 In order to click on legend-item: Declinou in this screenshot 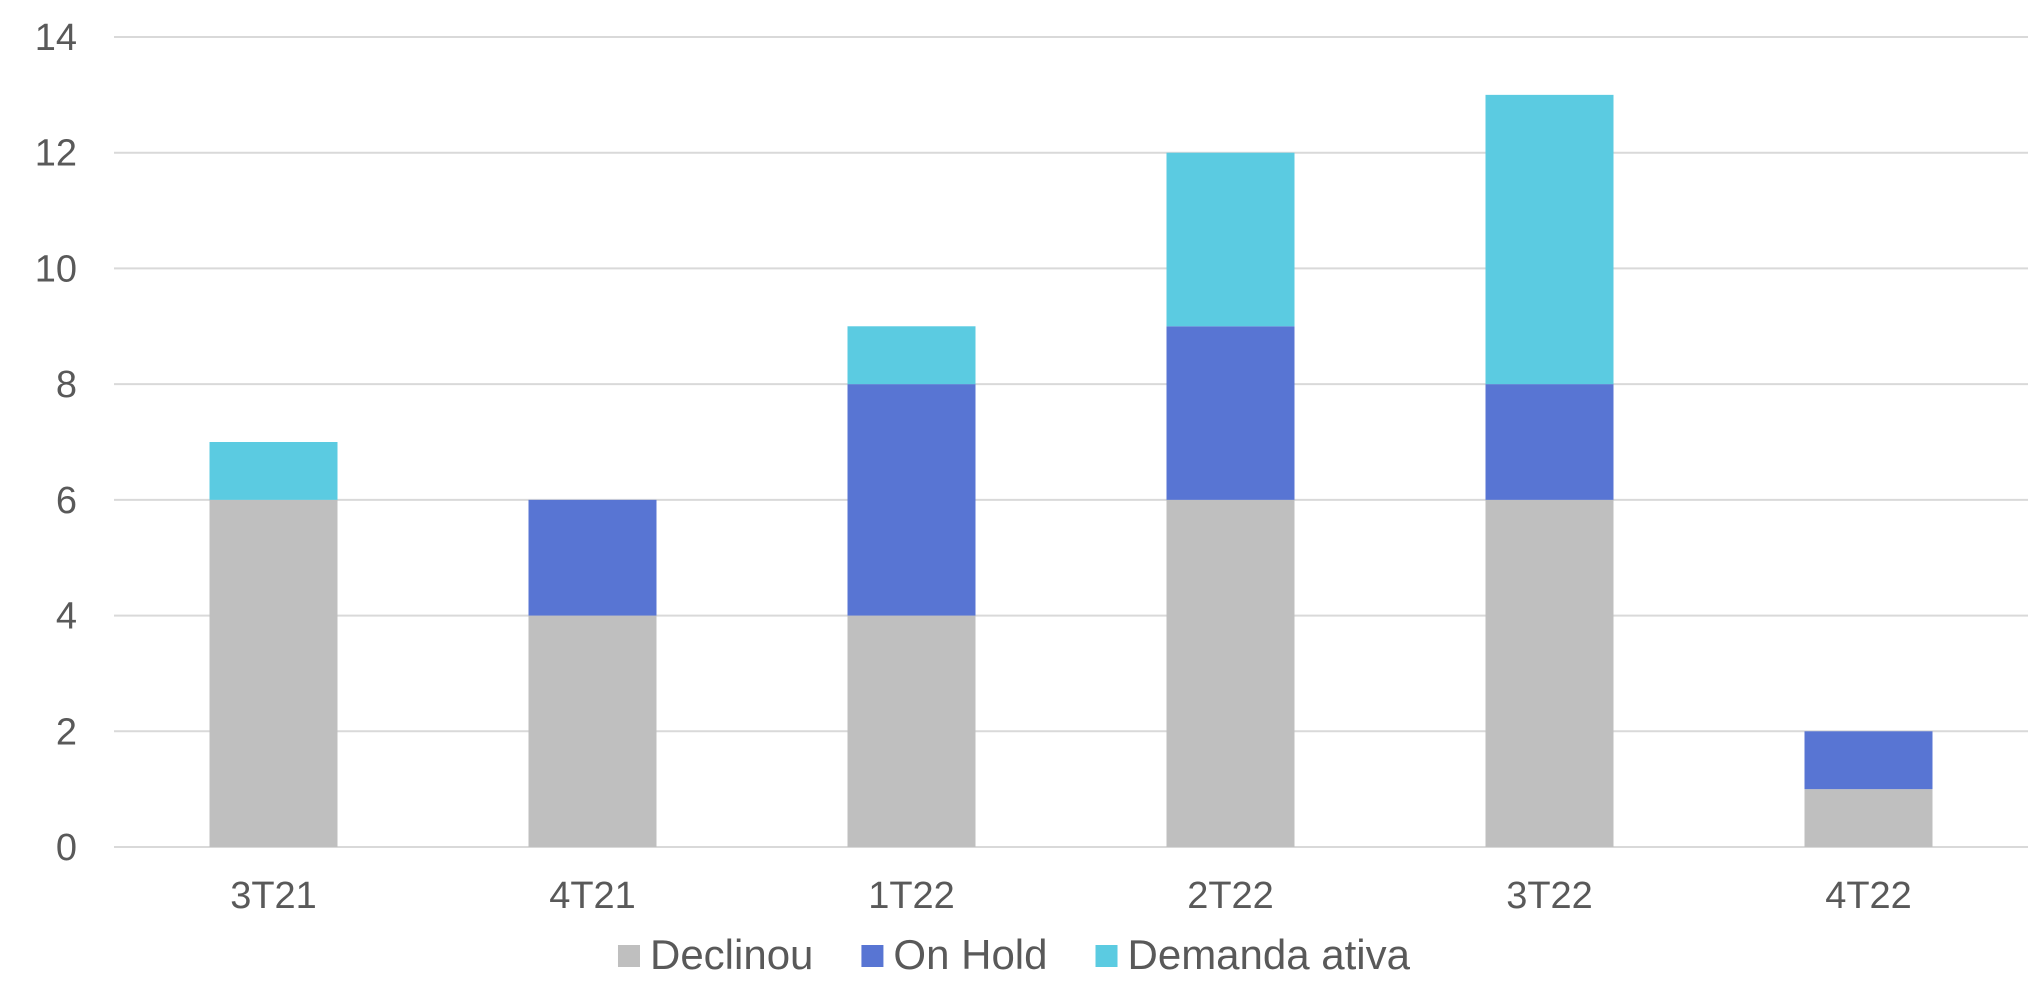, I will do `click(715, 954)`.